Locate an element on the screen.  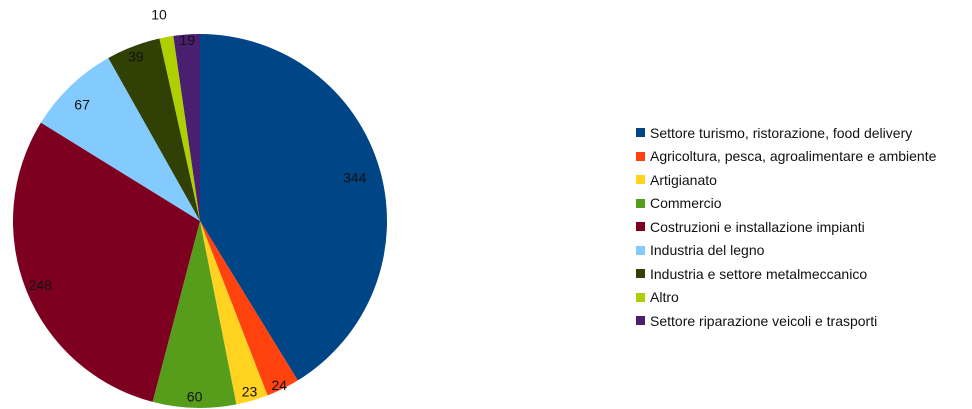
pie-data-label: 23 is located at coordinates (250, 392).